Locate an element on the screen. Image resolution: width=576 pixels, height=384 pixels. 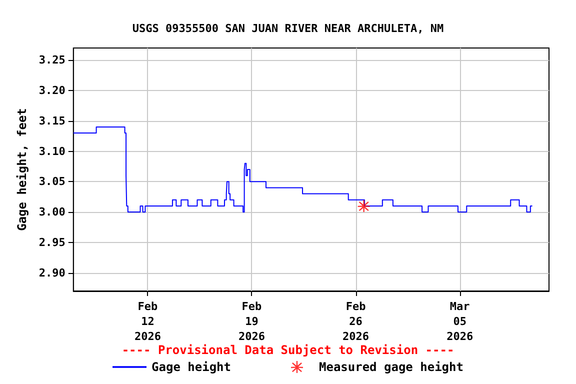
y-tick-label: 3.00 is located at coordinates (52, 212).